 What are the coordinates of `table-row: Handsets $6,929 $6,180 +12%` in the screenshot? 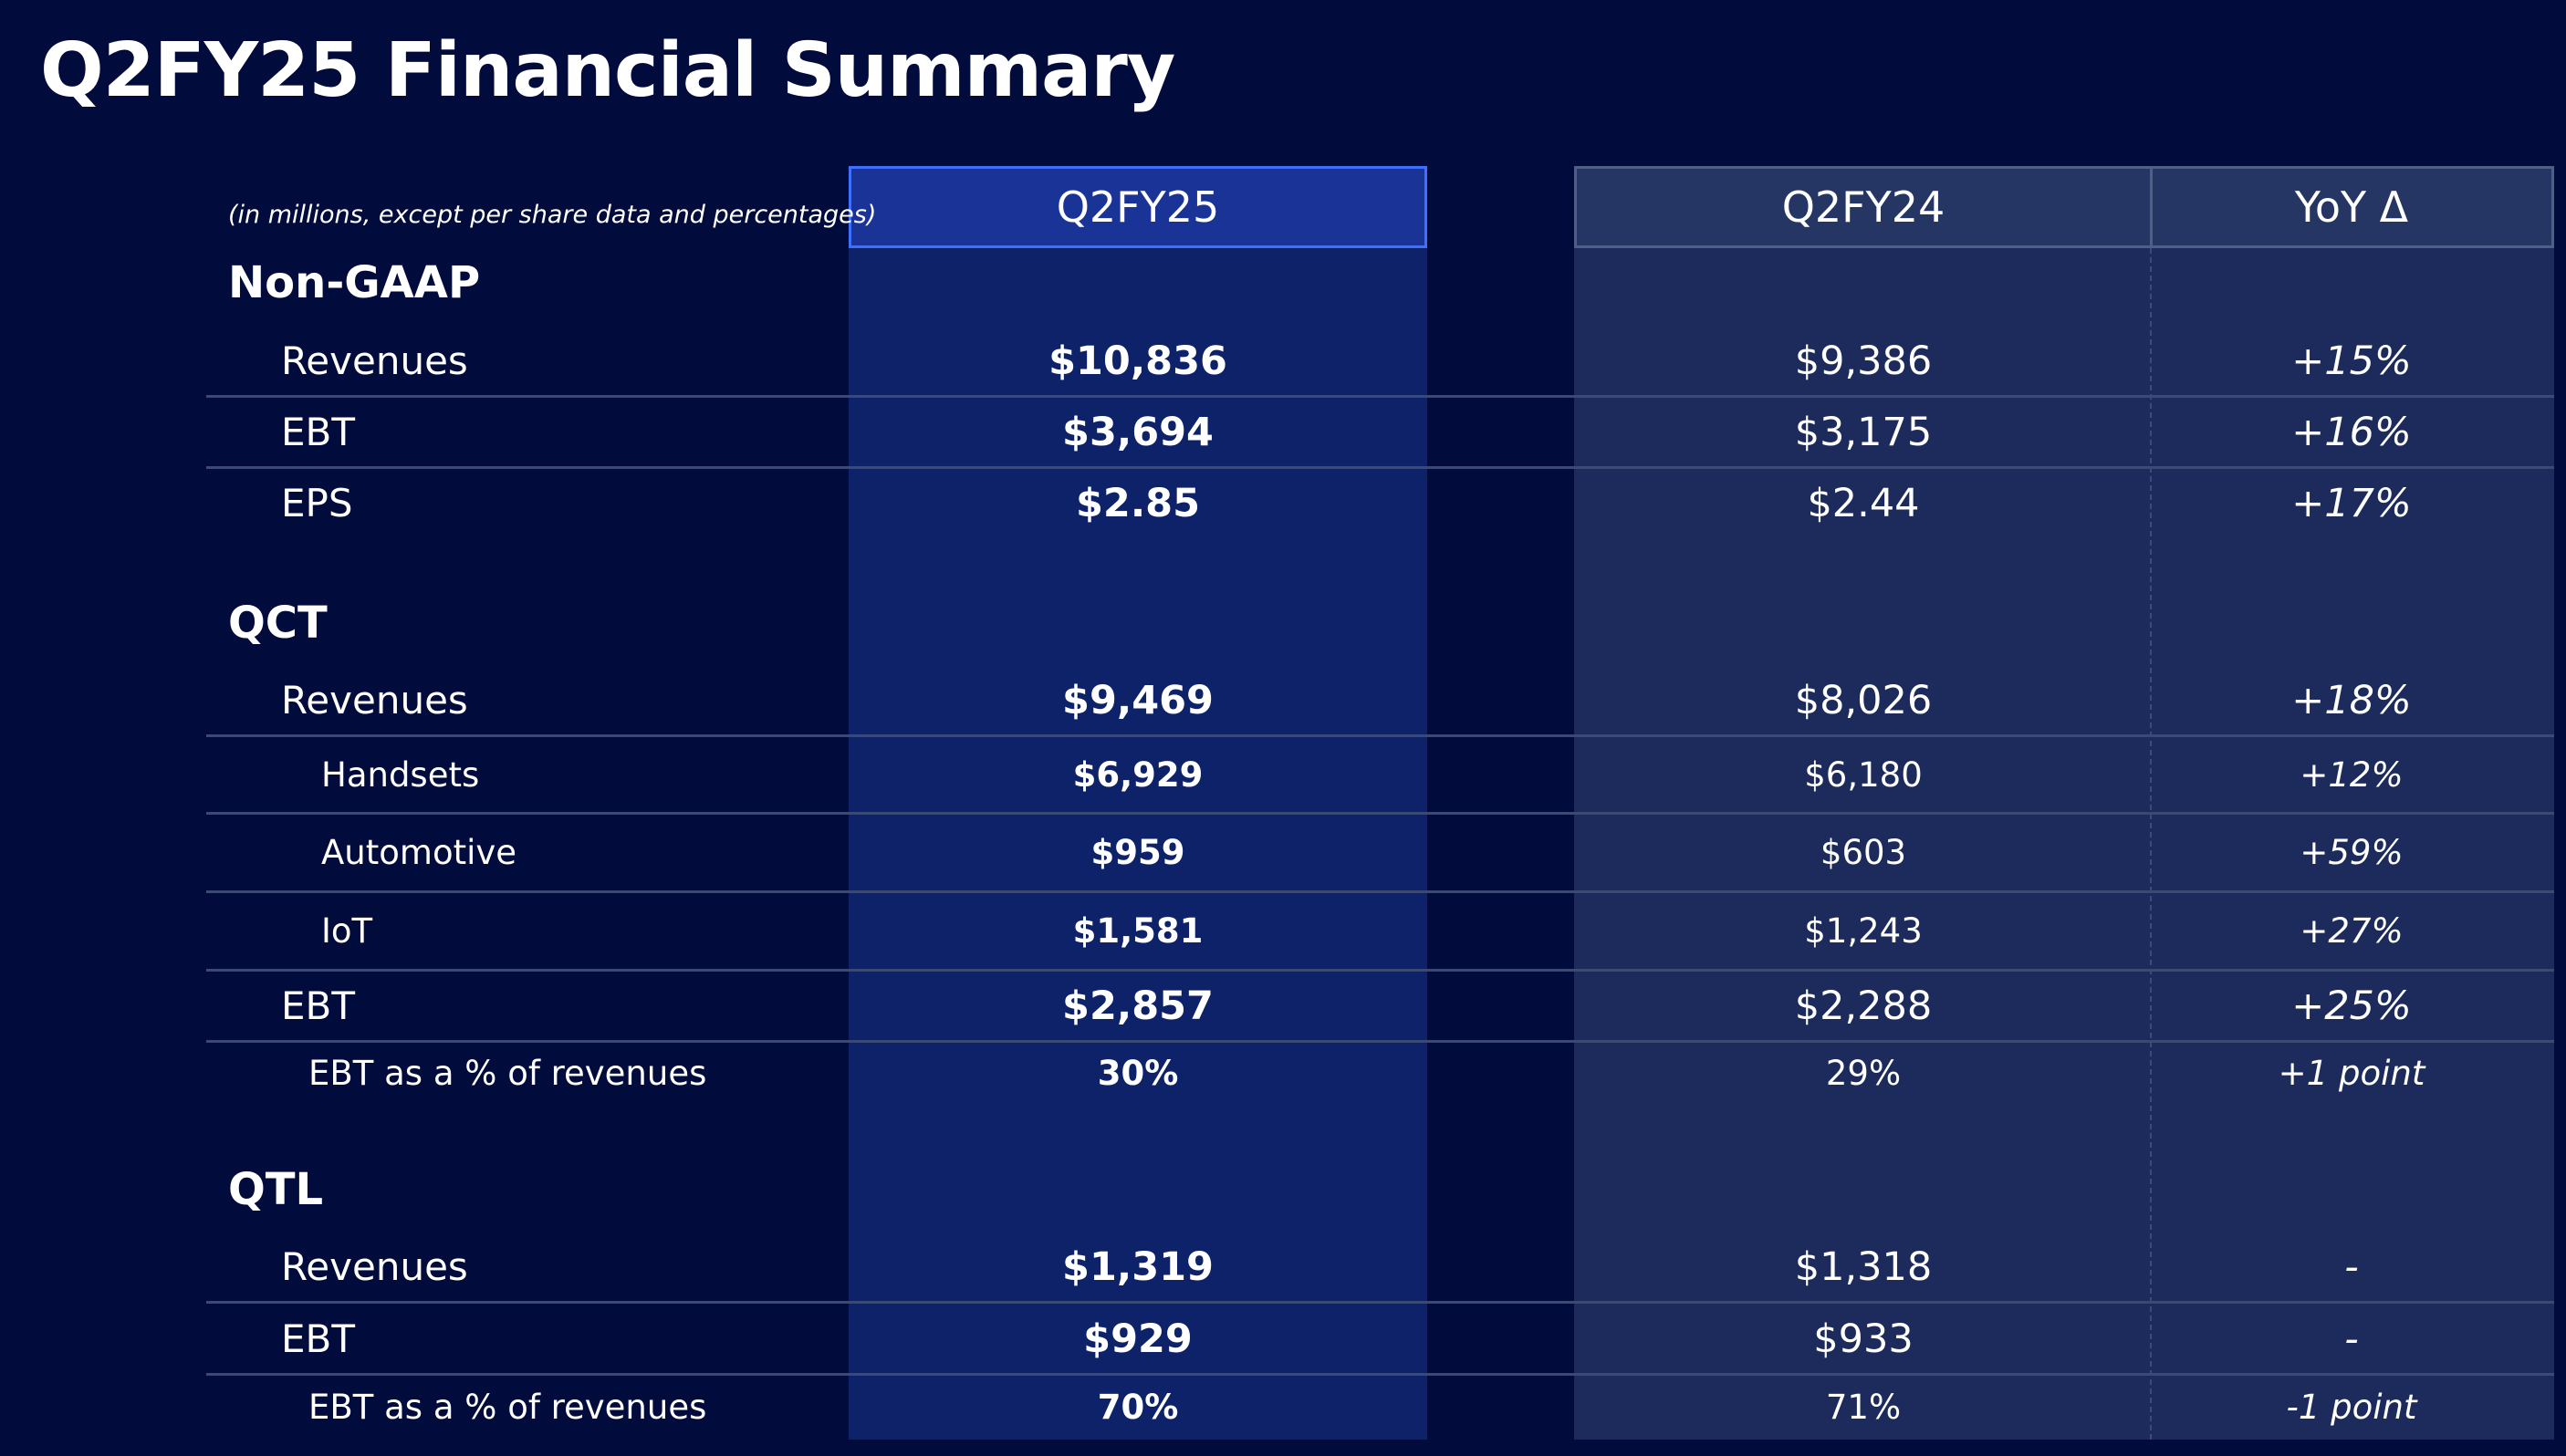 It's located at (1283, 775).